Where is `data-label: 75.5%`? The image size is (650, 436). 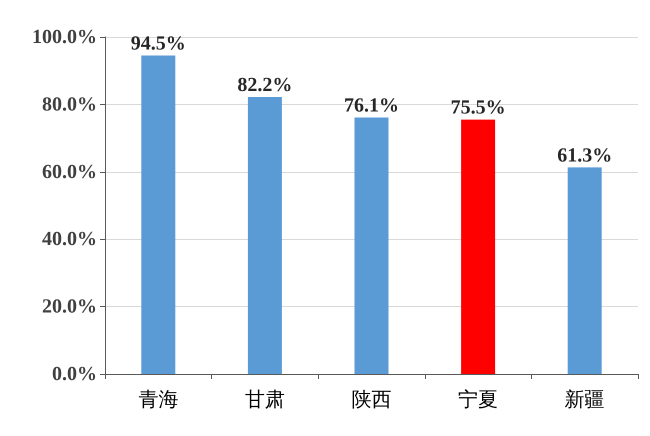 data-label: 75.5% is located at coordinates (478, 107).